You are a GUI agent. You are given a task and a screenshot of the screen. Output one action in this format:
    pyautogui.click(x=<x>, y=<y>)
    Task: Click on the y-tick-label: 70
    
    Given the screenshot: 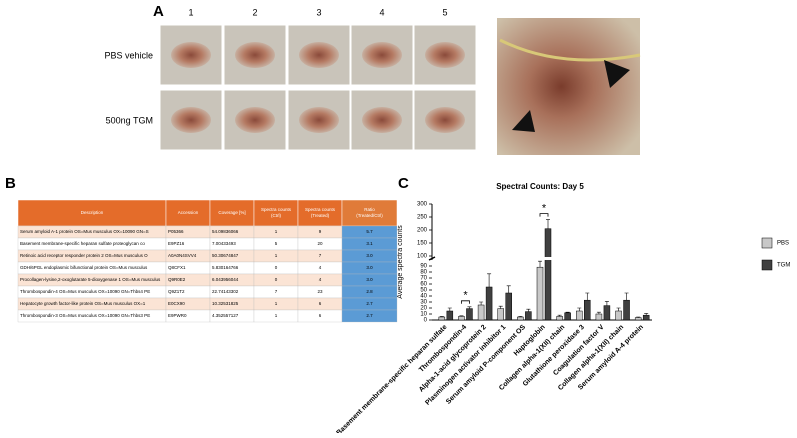 What is the action you would take?
    pyautogui.click(x=423, y=279)
    